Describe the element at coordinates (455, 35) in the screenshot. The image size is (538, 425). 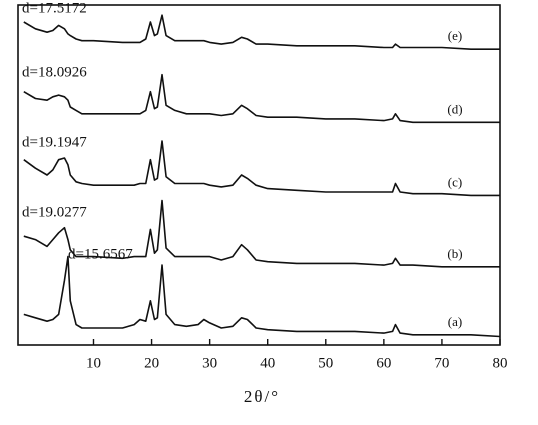
I see `series-label: (e)` at that location.